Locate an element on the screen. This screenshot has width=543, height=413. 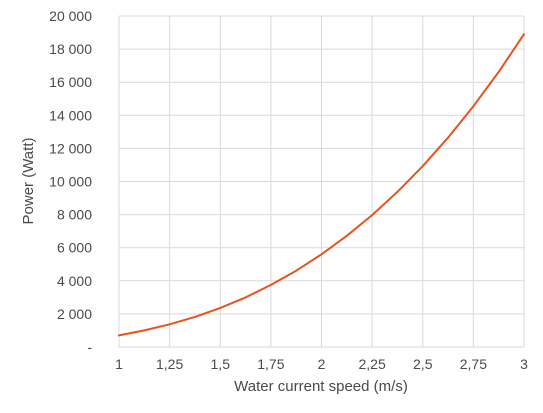
y-tick-label: 10 000 is located at coordinates (70, 182).